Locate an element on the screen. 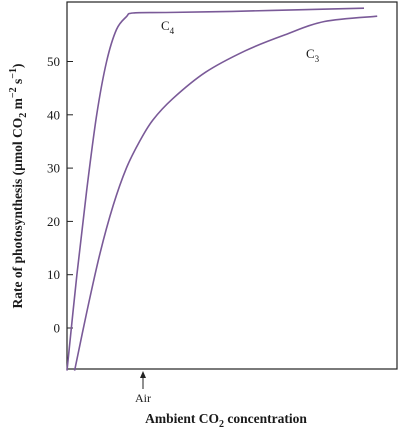 The width and height of the screenshot is (400, 430). y-tick-label: 0 is located at coordinates (57, 328).